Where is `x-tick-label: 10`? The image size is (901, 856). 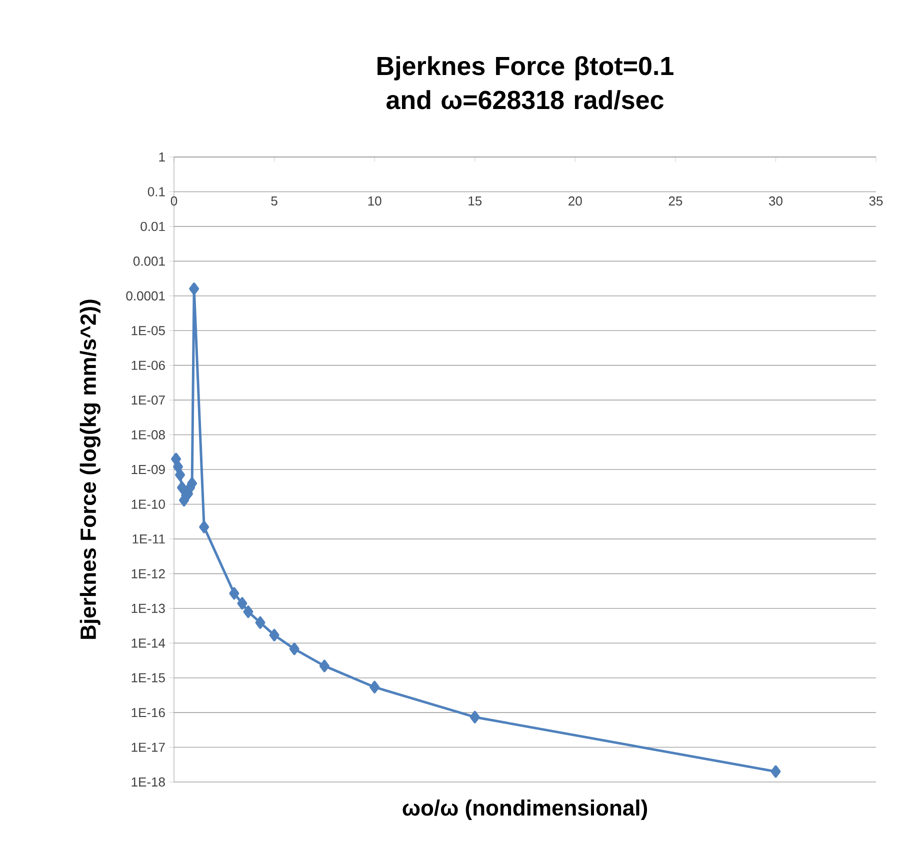
x-tick-label: 10 is located at coordinates (375, 201).